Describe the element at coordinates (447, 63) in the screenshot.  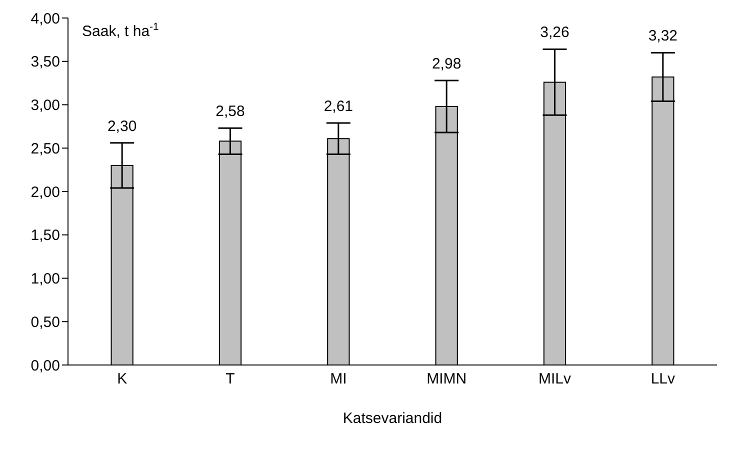
I see `data-label: 2,98` at that location.